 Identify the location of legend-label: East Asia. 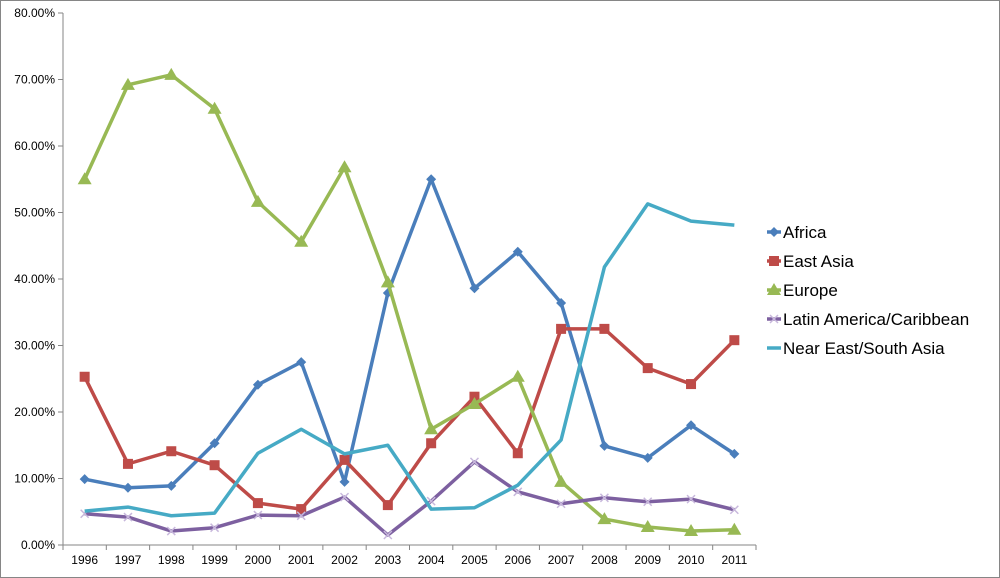
(818, 261).